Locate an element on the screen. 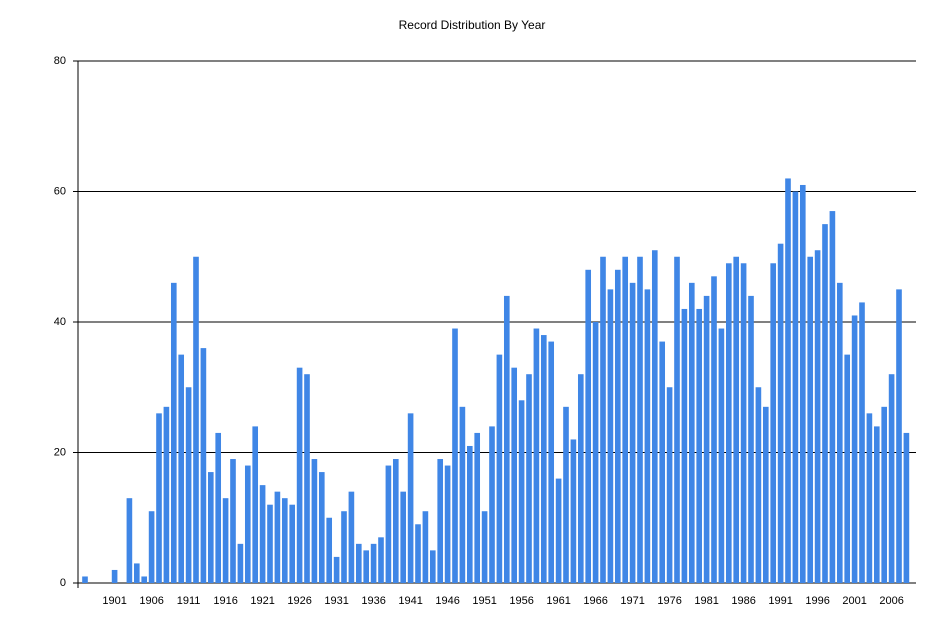  x-tick-label: 1926 is located at coordinates (299, 601).